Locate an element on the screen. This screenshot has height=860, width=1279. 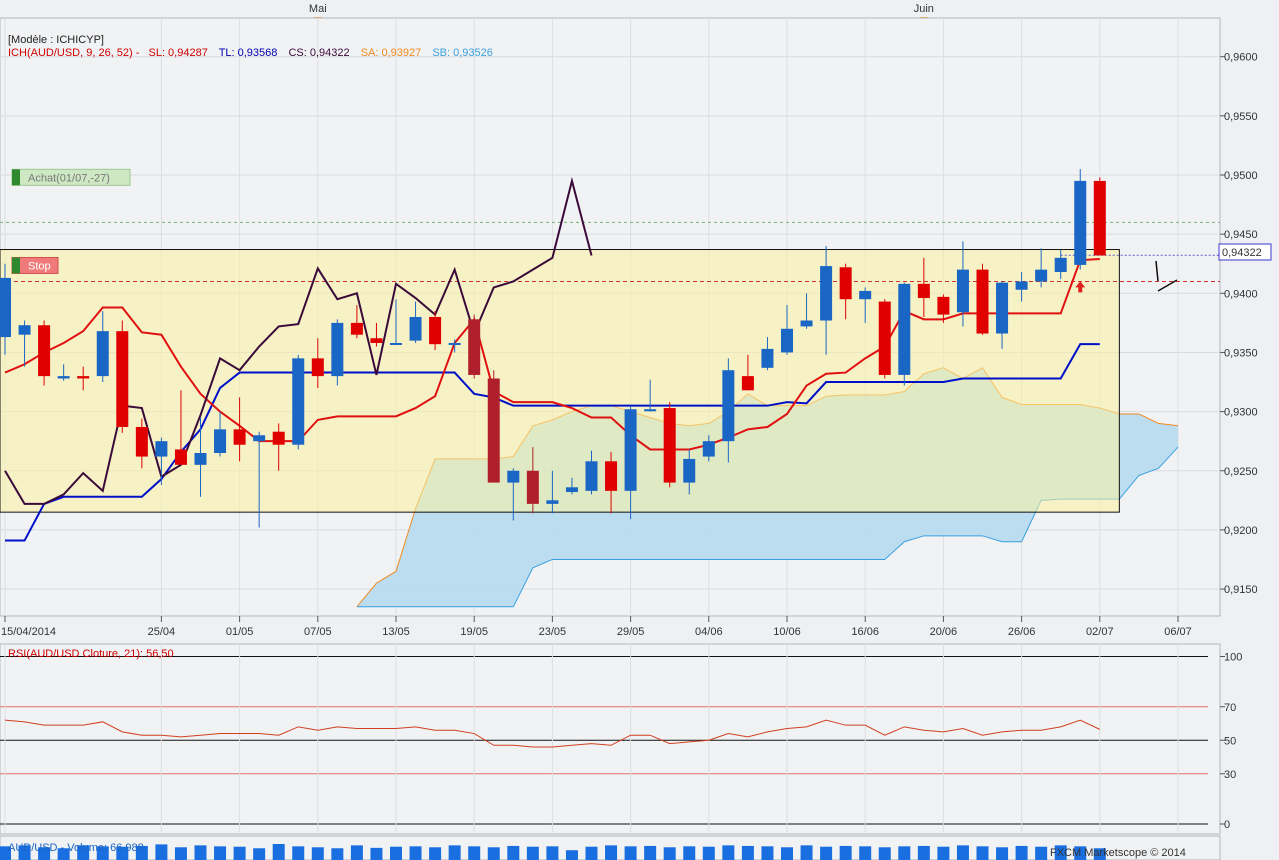
month-label: Juin is located at coordinates (924, 9).